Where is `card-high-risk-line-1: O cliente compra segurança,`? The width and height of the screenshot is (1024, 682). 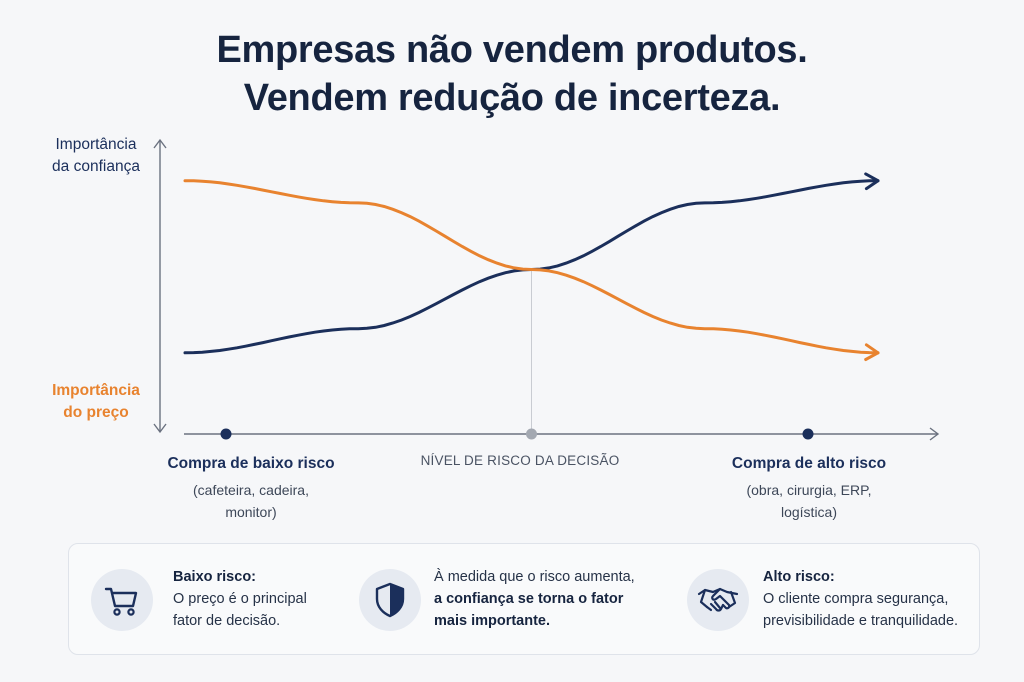 card-high-risk-line-1: O cliente compra segurança, is located at coordinates (856, 599).